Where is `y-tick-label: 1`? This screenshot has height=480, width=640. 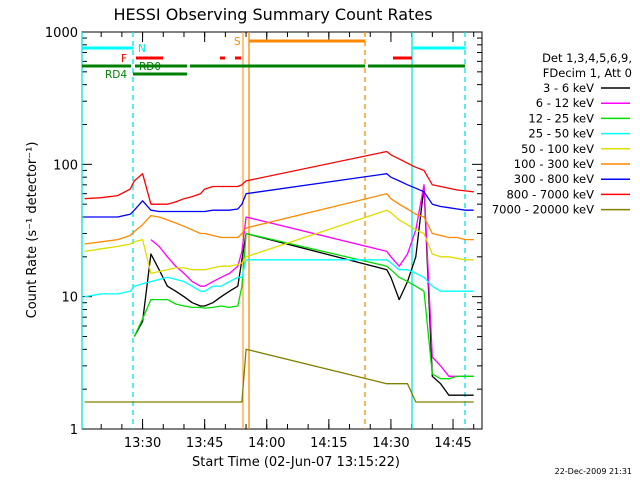
y-tick-label: 1 is located at coordinates (74, 430).